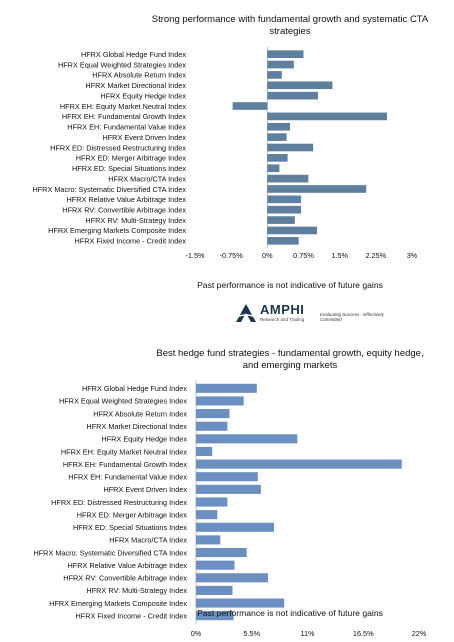 The width and height of the screenshot is (454, 642). What do you see at coordinates (282, 309) in the screenshot?
I see `logo-name: AMPHI` at bounding box center [282, 309].